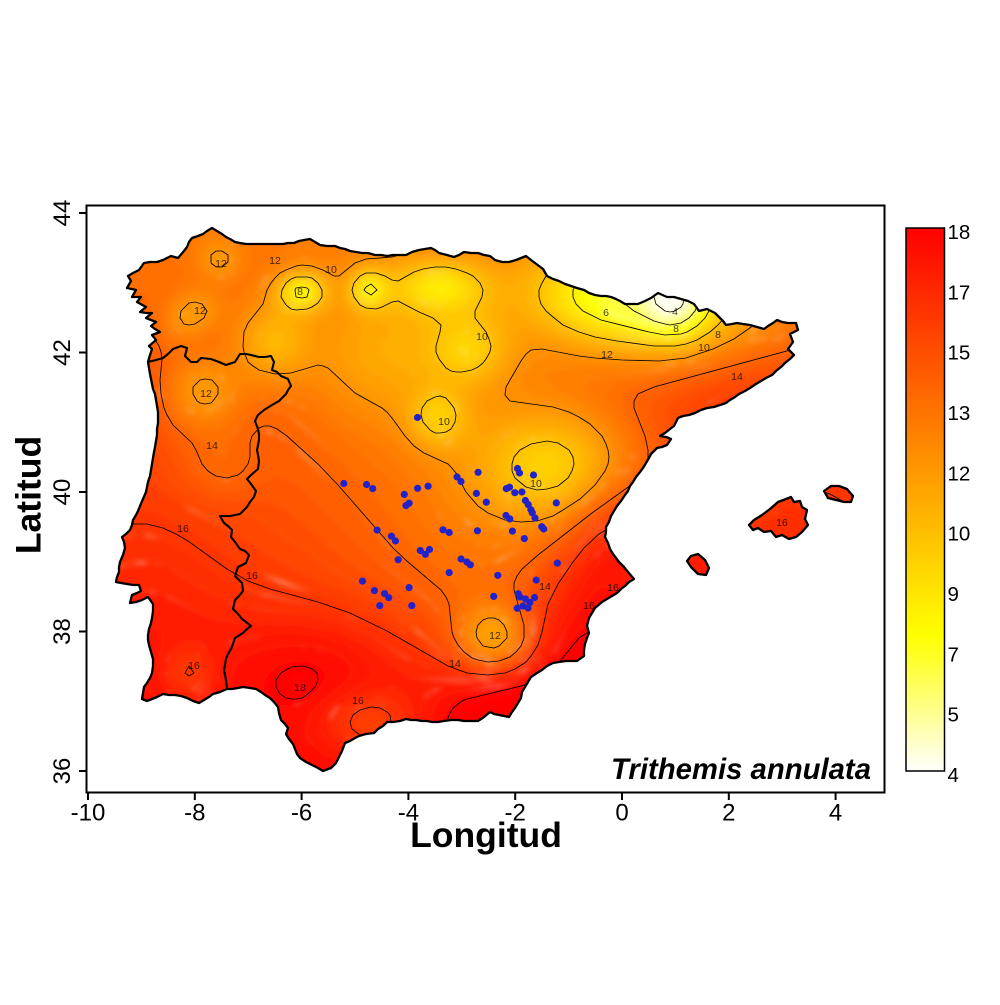 The height and width of the screenshot is (1005, 1000). What do you see at coordinates (486, 835) in the screenshot?
I see `svg-text: Longitud` at bounding box center [486, 835].